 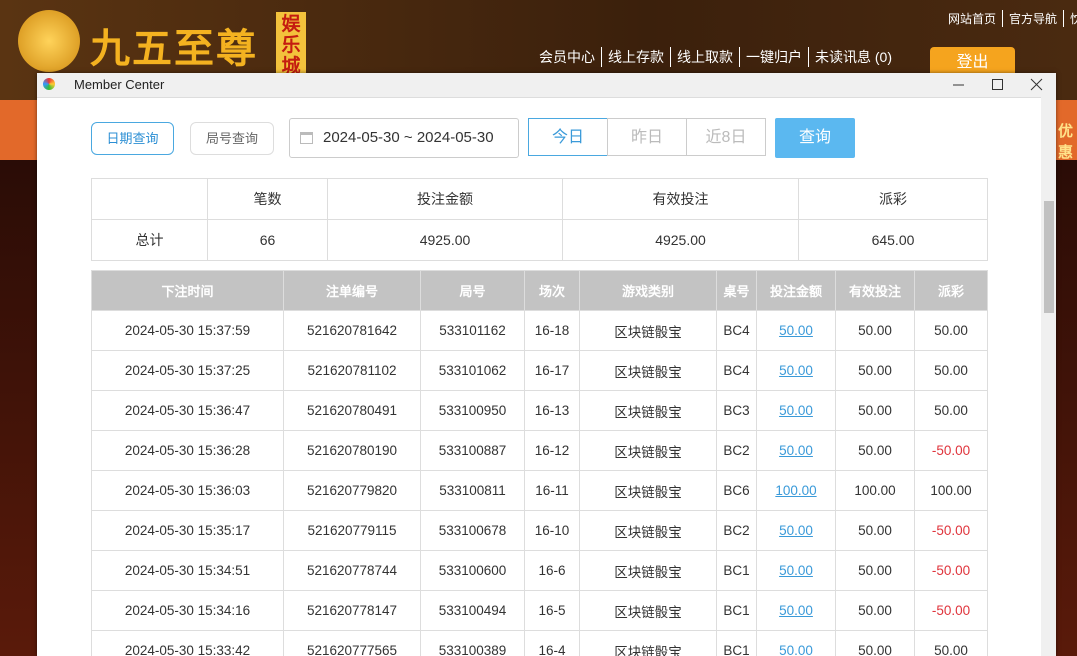 What do you see at coordinates (1049, 257) in the screenshot?
I see `scroll-thumb` at bounding box center [1049, 257].